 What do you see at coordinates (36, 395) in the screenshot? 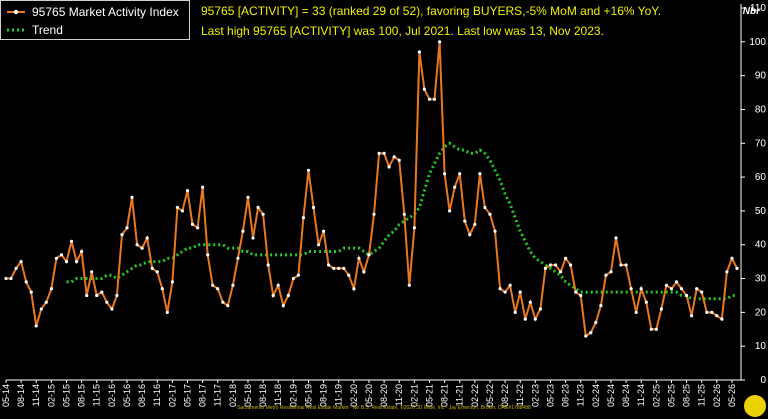
I see `x-tick-label: 11-14` at bounding box center [36, 395].